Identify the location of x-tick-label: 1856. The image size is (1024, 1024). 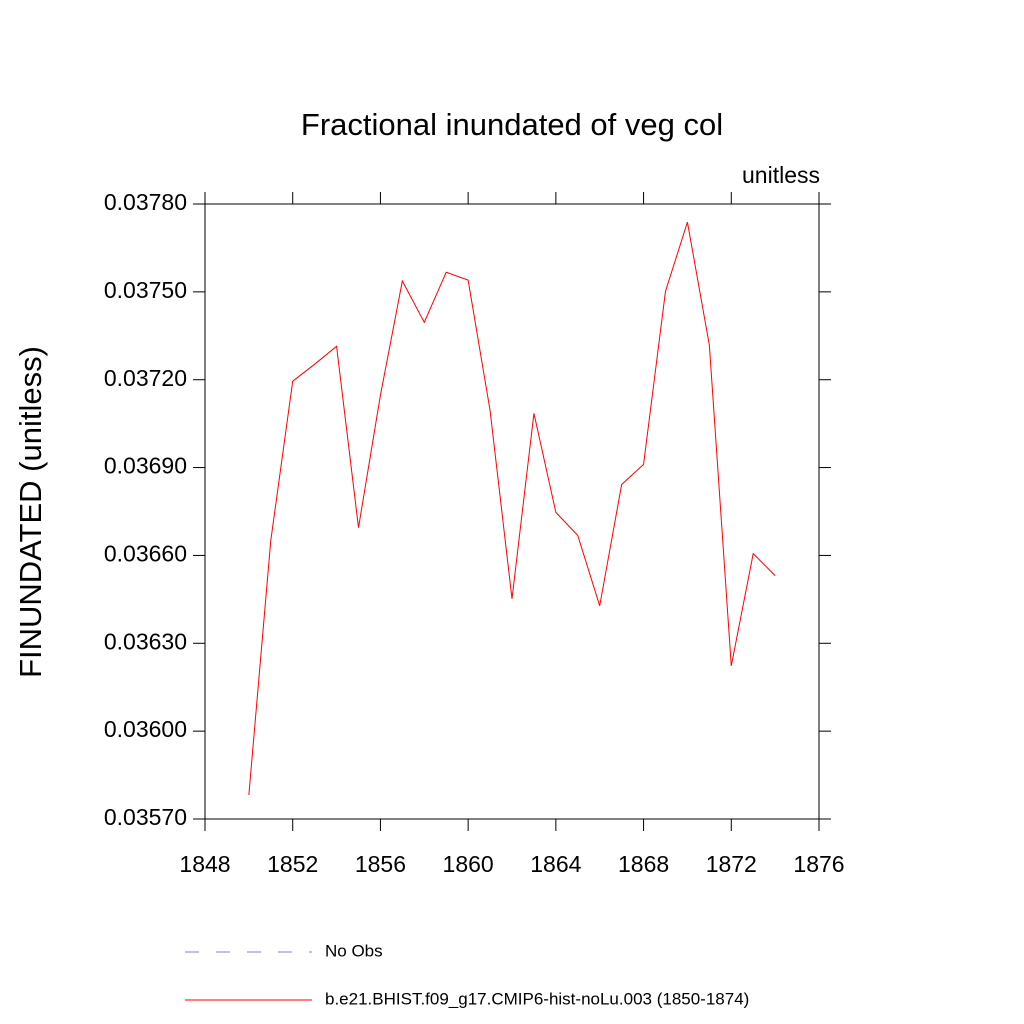
(380, 864).